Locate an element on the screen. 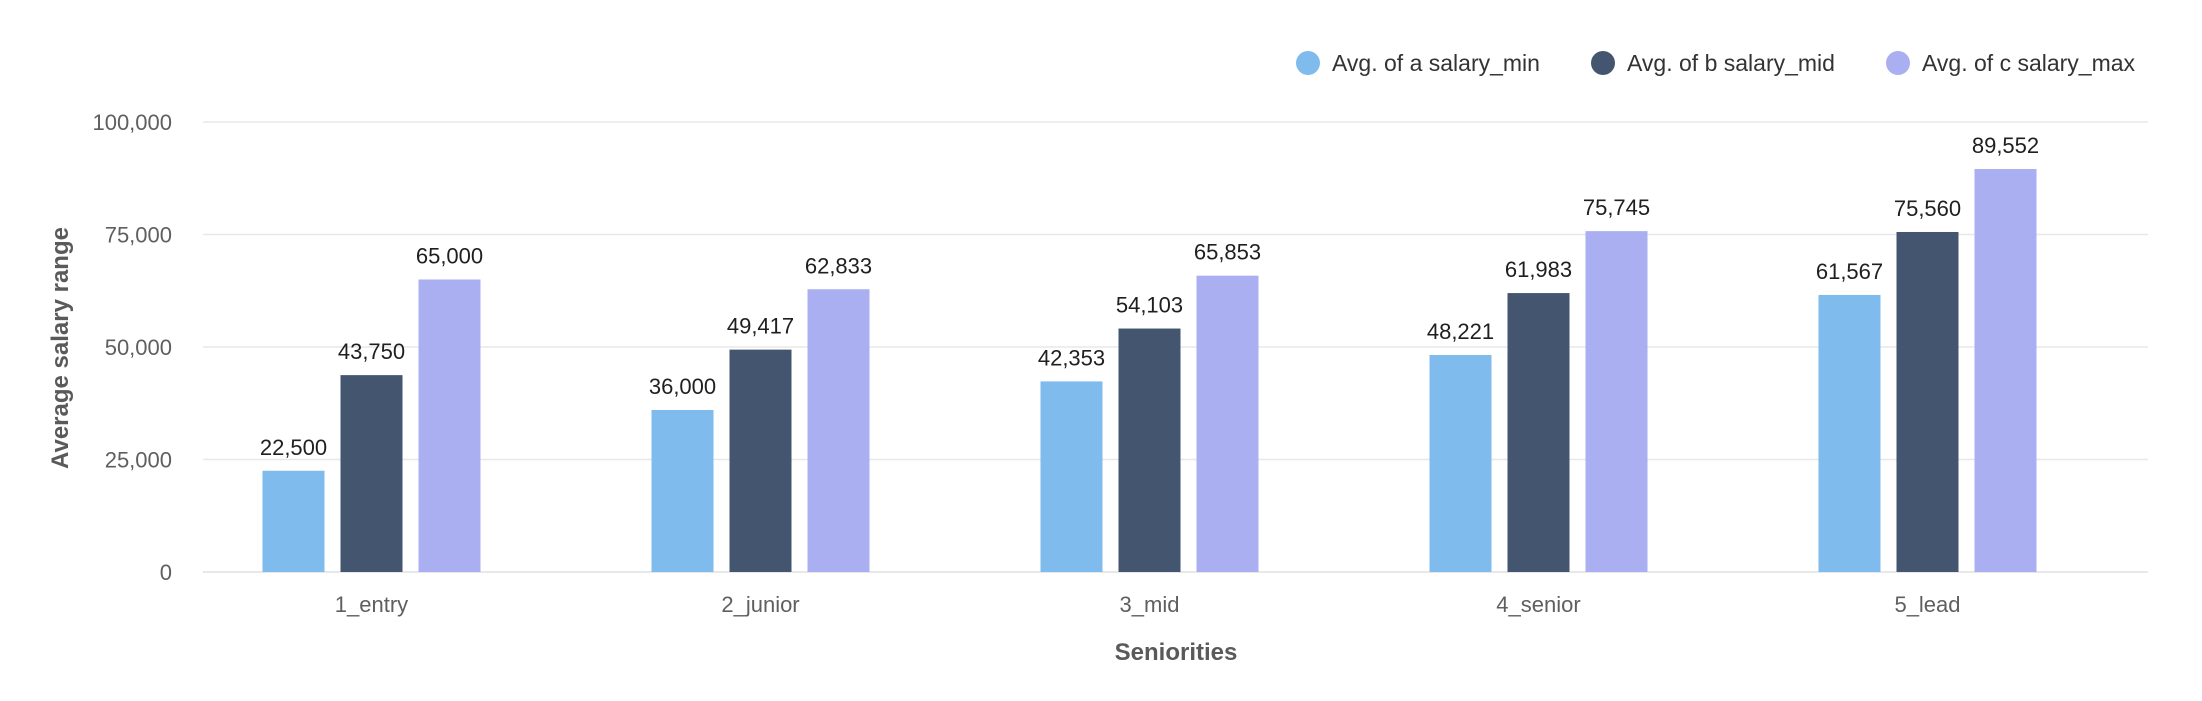 This screenshot has width=2202, height=701. y-axis-title: Average salary range is located at coordinates (60, 348).